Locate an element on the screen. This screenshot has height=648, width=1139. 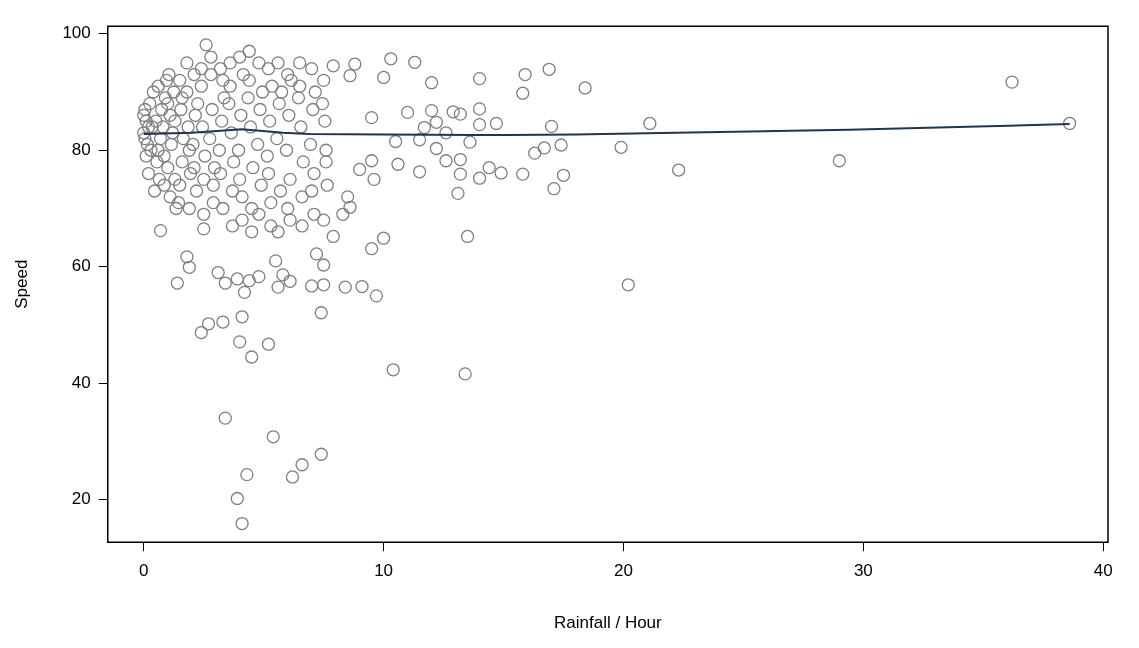
y-axis-title: Speed is located at coordinates (21, 284).